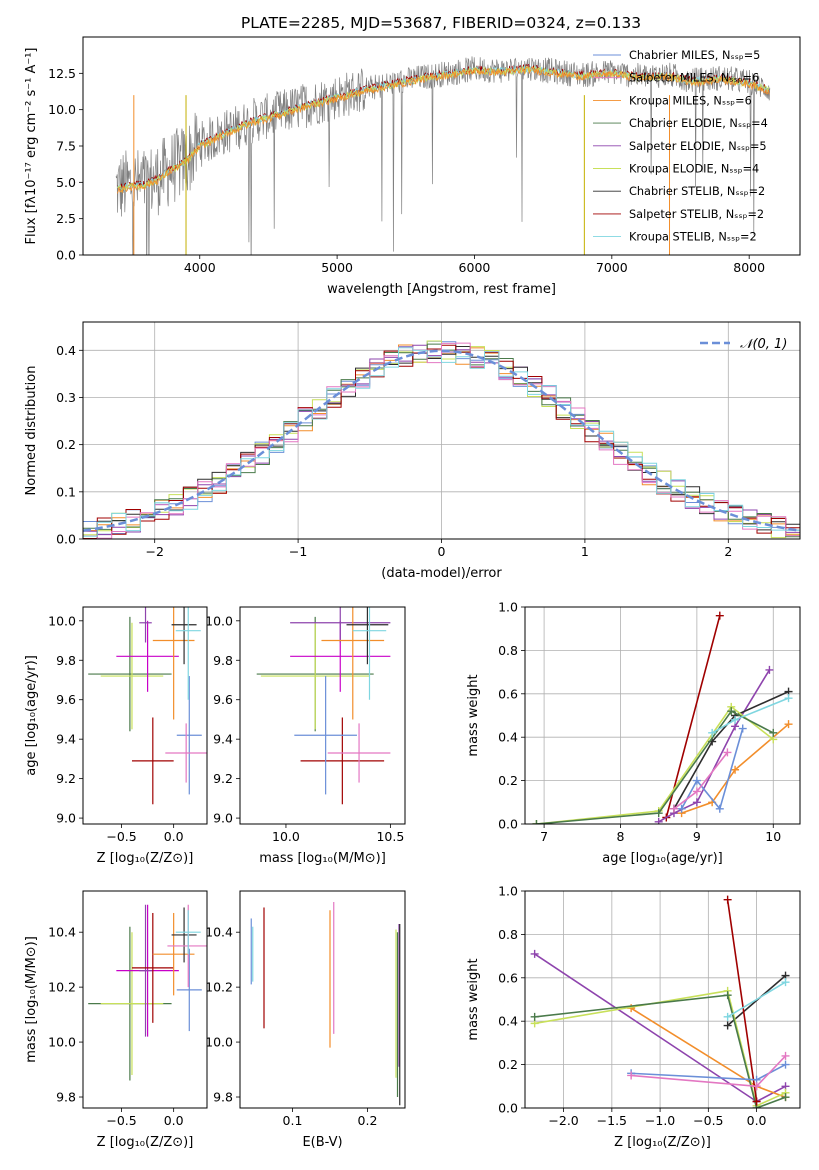 The image size is (819, 1170). Describe the element at coordinates (66, 146) in the screenshot. I see `y-tick-label: 7.5` at that location.